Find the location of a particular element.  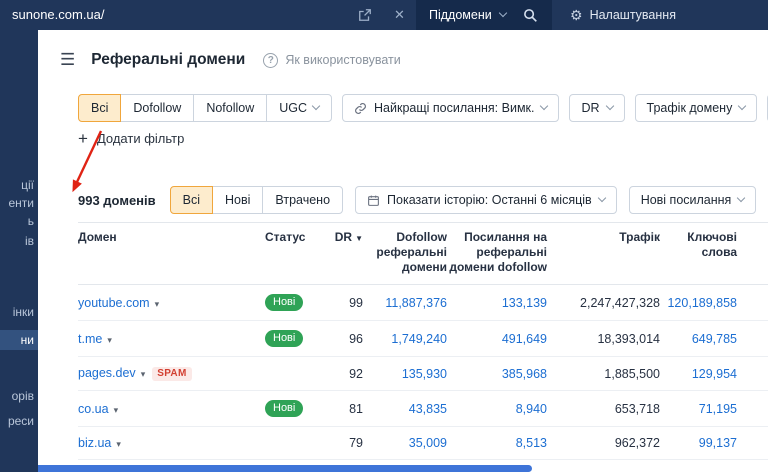

dr-value: 79 is located at coordinates (345, 443).